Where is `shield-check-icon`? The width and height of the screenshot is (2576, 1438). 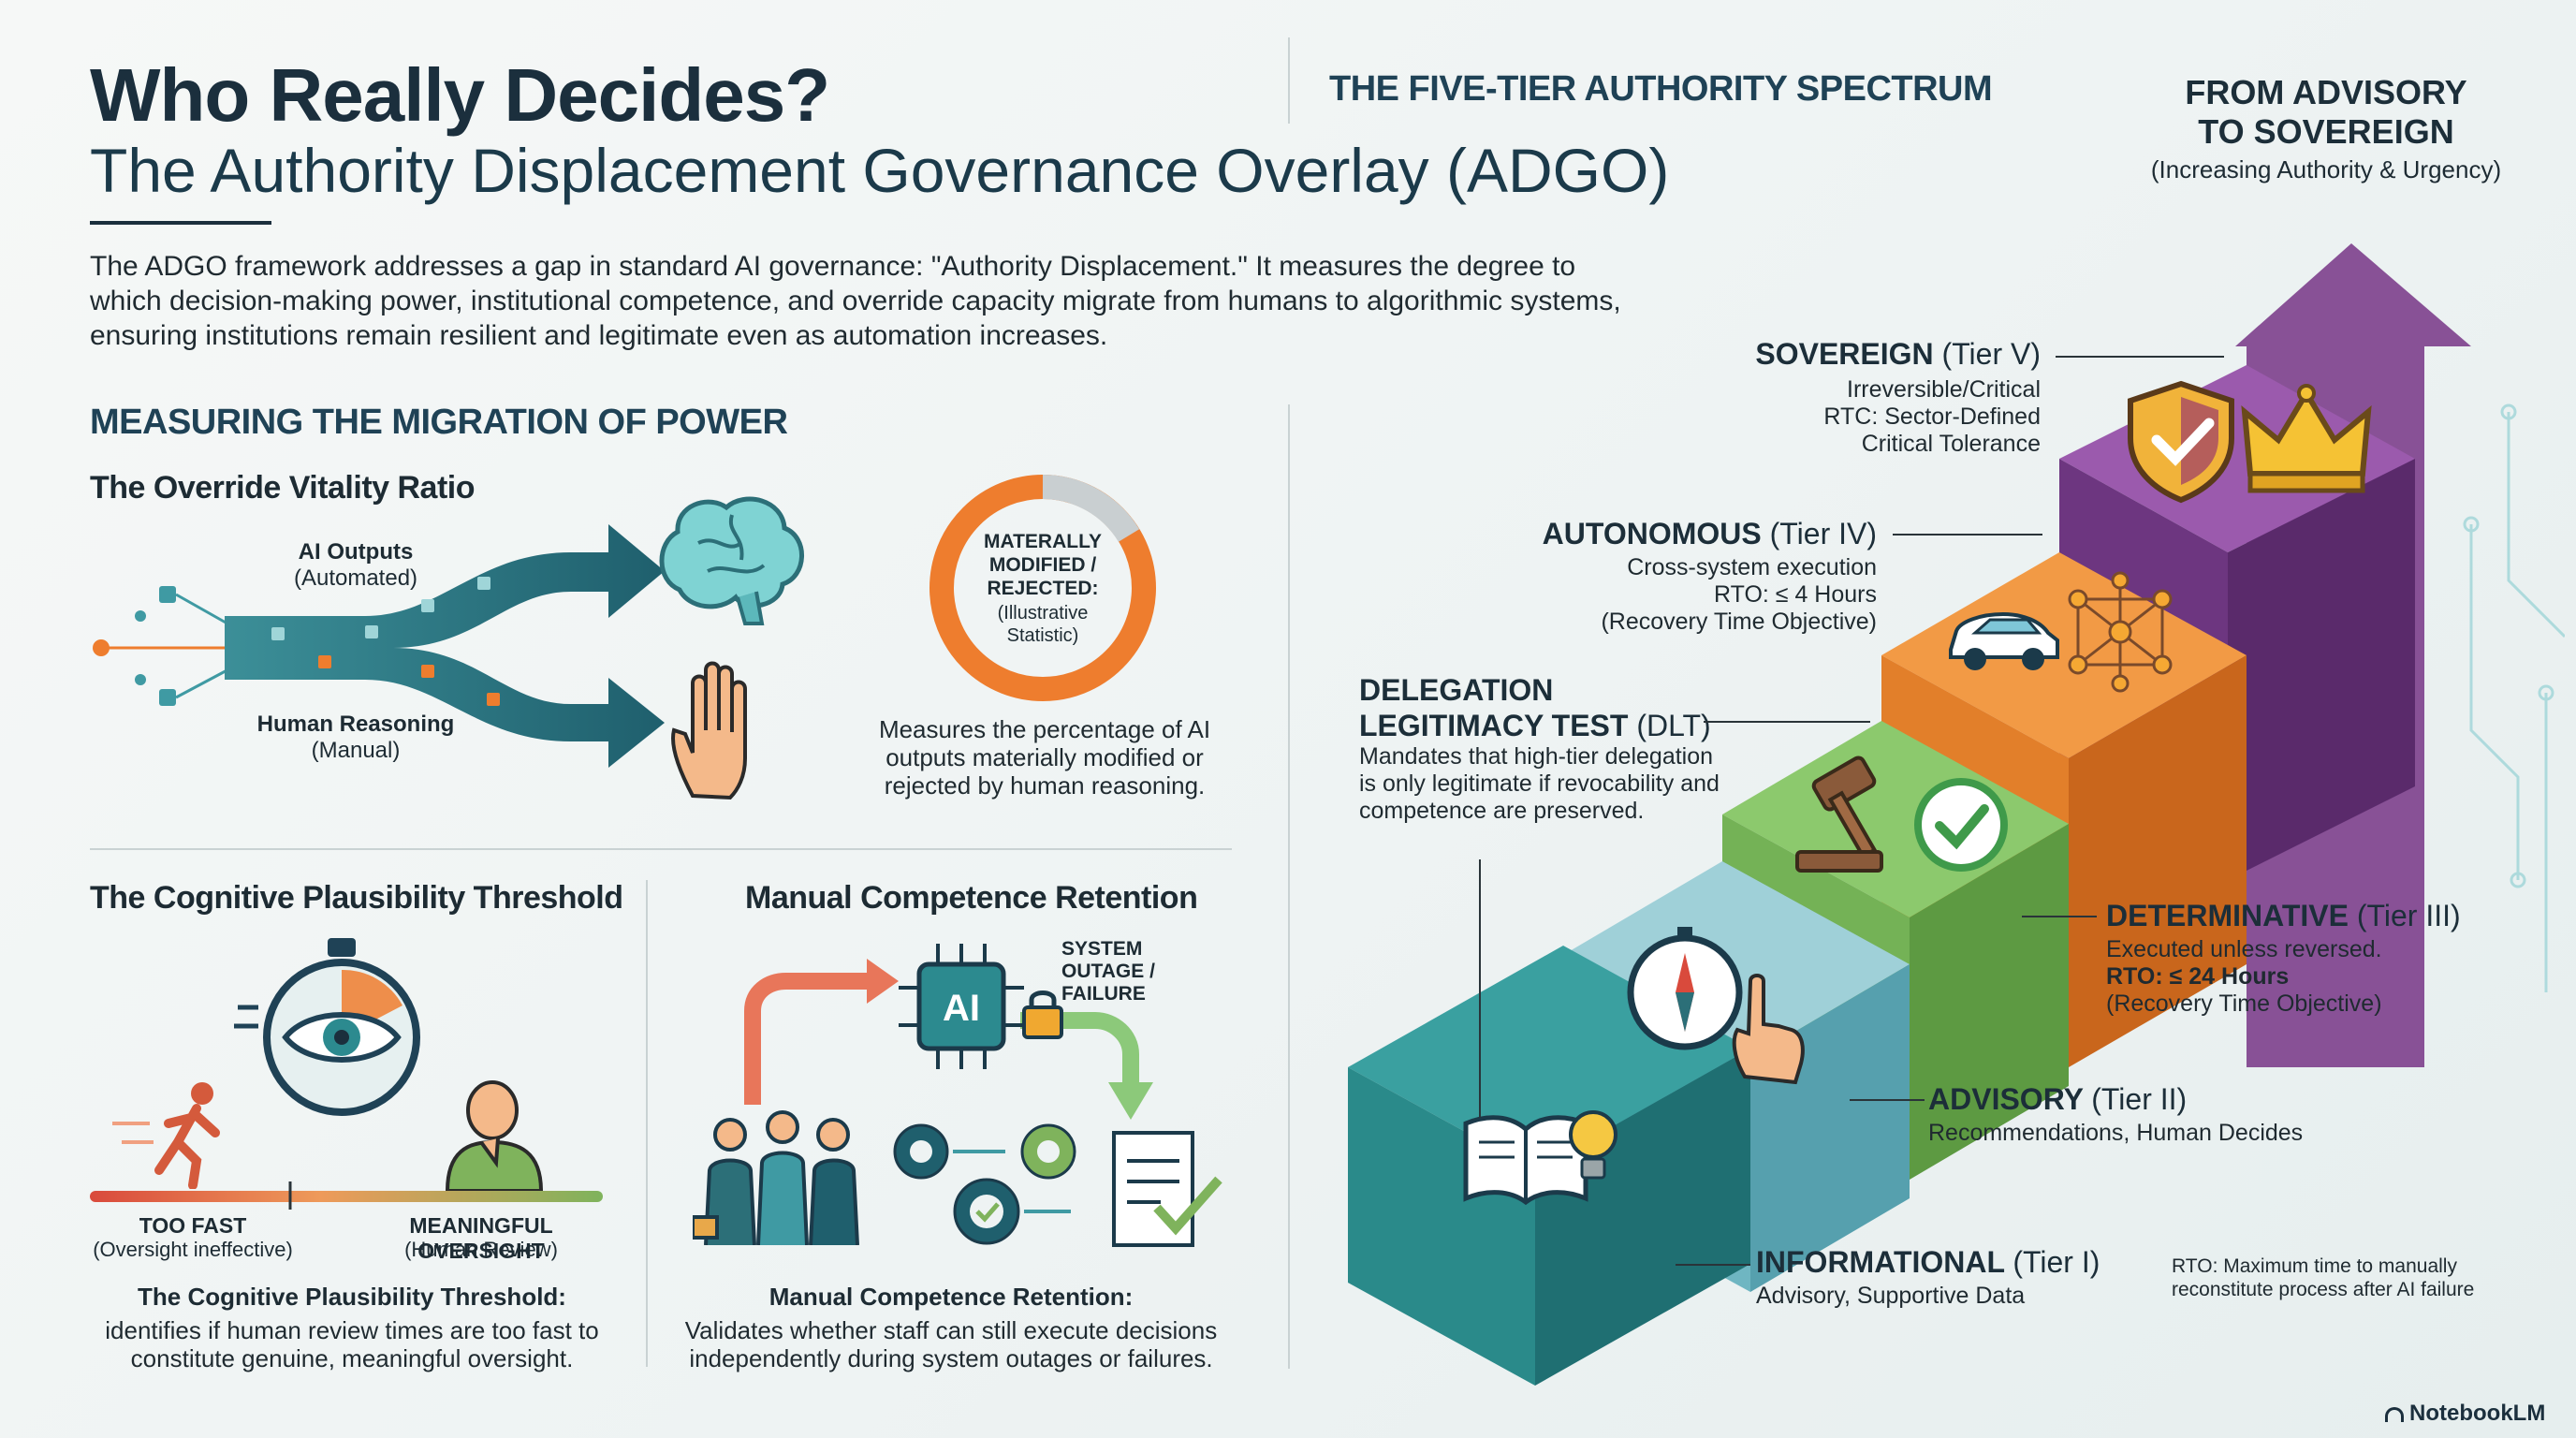 shield-check-icon is located at coordinates (2181, 442).